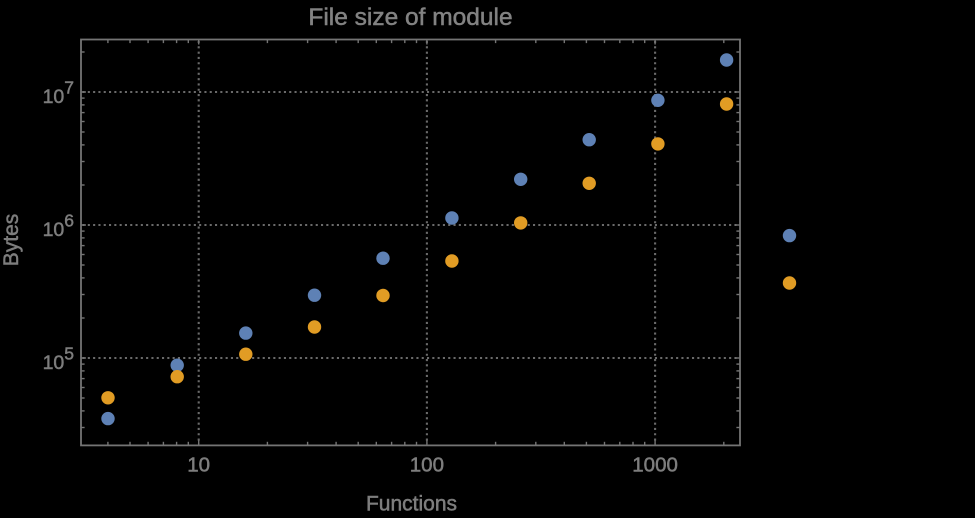 The width and height of the screenshot is (975, 518). What do you see at coordinates (11, 240) in the screenshot?
I see `svg-text: Bytes` at bounding box center [11, 240].